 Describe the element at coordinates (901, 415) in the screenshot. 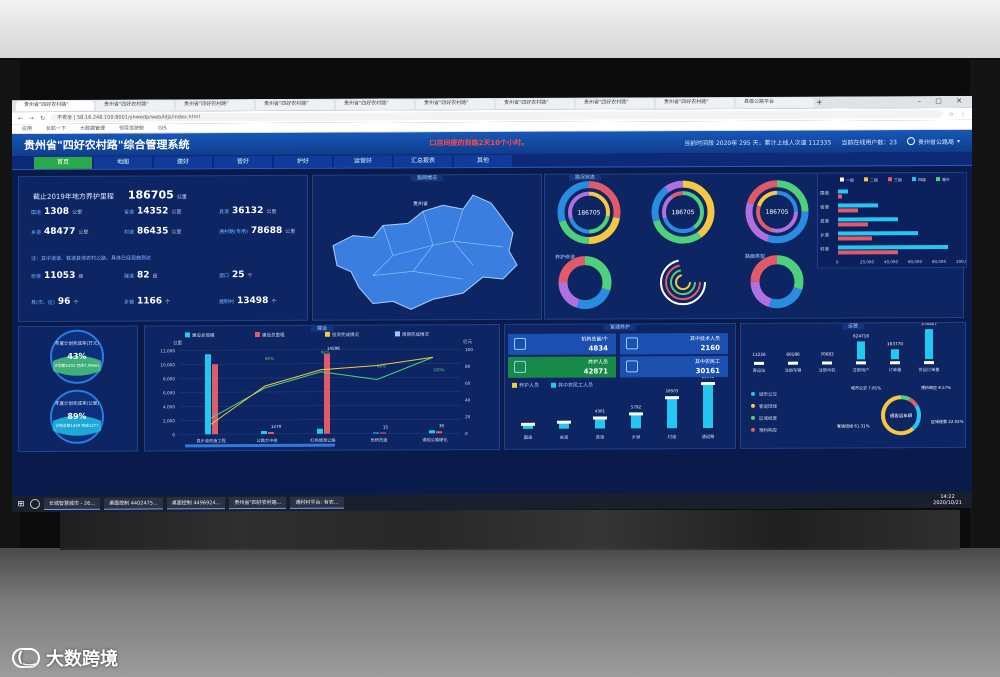

I see `ops-donut-seg` at that location.